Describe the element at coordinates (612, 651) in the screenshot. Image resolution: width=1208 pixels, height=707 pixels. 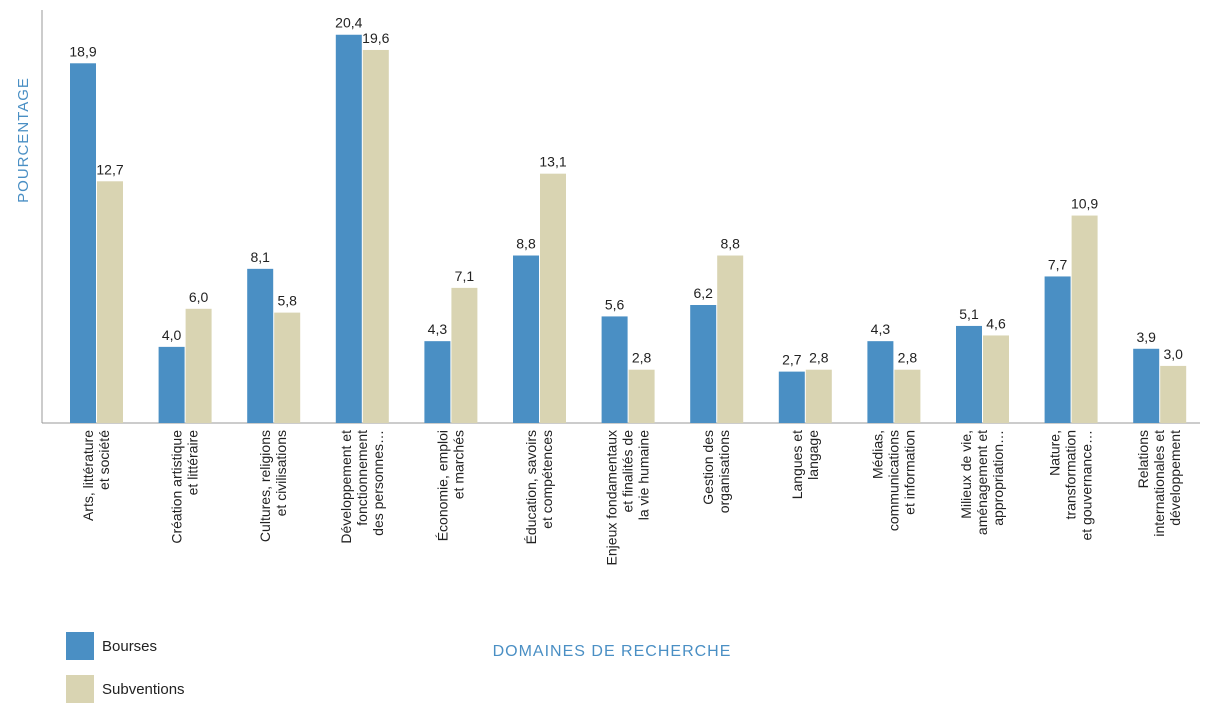
I see `x-axis-title: DOMAINES DE RECHERCHE` at that location.